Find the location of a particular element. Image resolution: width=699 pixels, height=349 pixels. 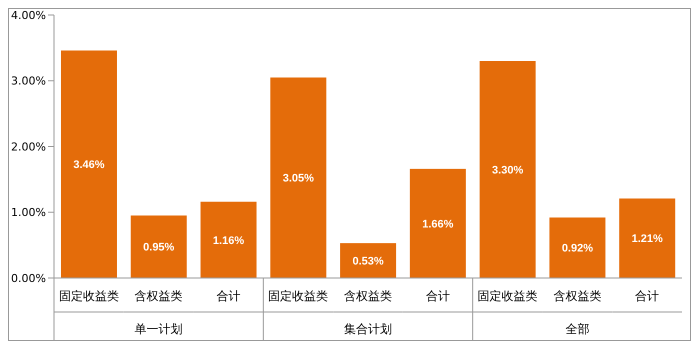

data-label: 3.05% is located at coordinates (298, 178).